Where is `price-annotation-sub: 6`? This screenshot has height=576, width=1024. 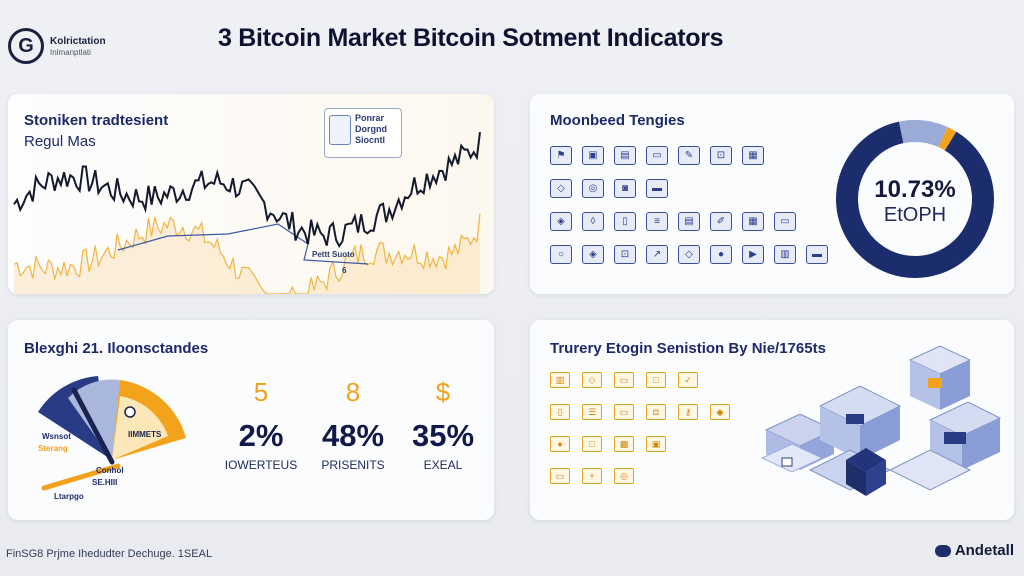 price-annotation-sub: 6 is located at coordinates (344, 270).